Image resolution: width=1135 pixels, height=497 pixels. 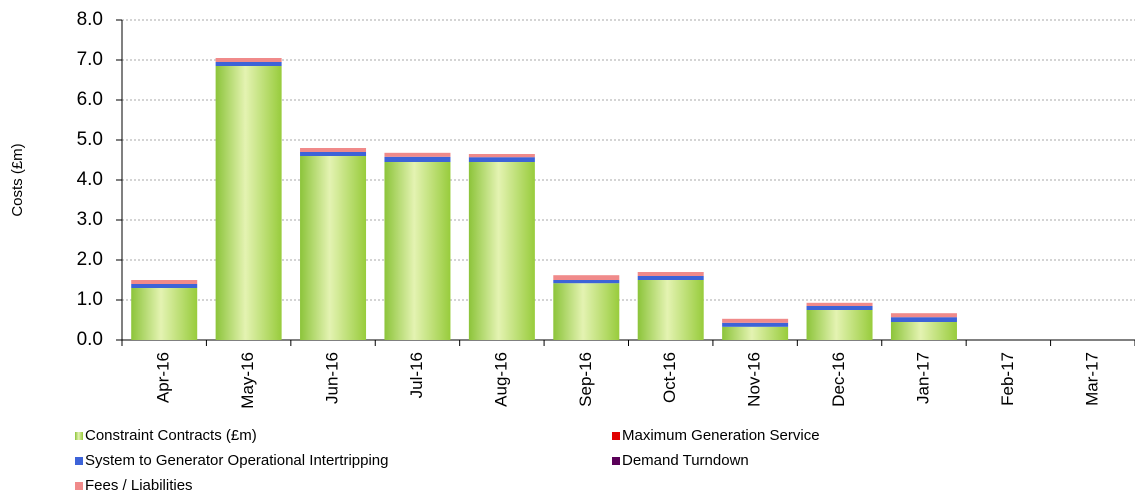 I want to click on legend-label: Demand Turndown, so click(x=685, y=460).